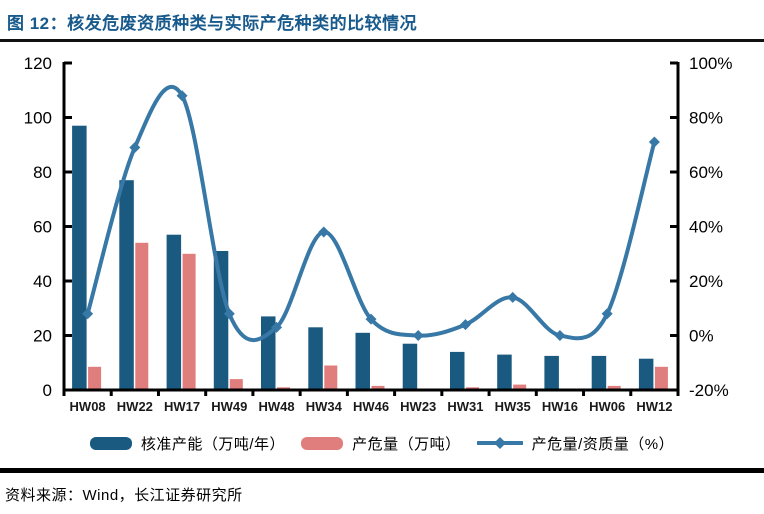  I want to click on bar-hazard-output-HW49, so click(236, 384).